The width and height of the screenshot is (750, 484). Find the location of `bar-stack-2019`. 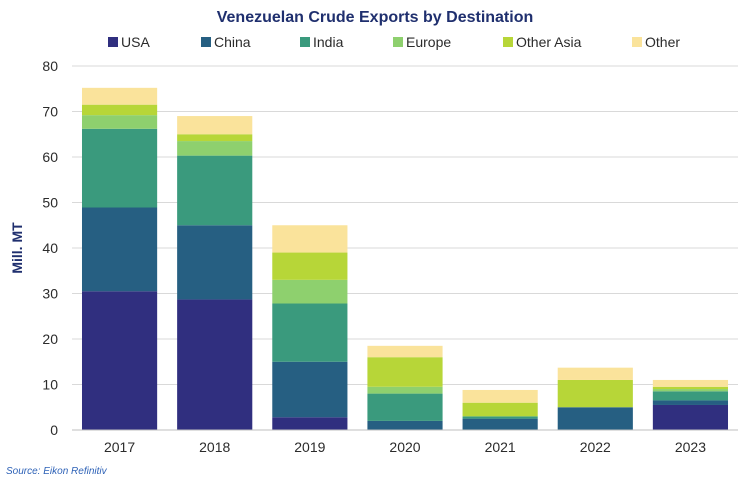

bar-stack-2019 is located at coordinates (310, 327).